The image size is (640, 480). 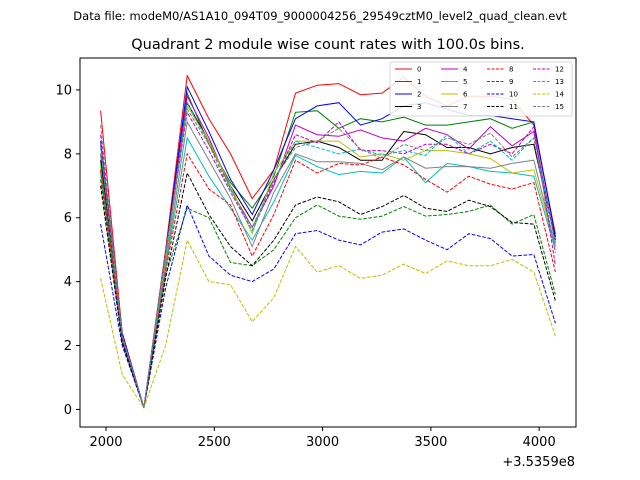 What do you see at coordinates (513, 107) in the screenshot?
I see `legend-label-11: 11` at bounding box center [513, 107].